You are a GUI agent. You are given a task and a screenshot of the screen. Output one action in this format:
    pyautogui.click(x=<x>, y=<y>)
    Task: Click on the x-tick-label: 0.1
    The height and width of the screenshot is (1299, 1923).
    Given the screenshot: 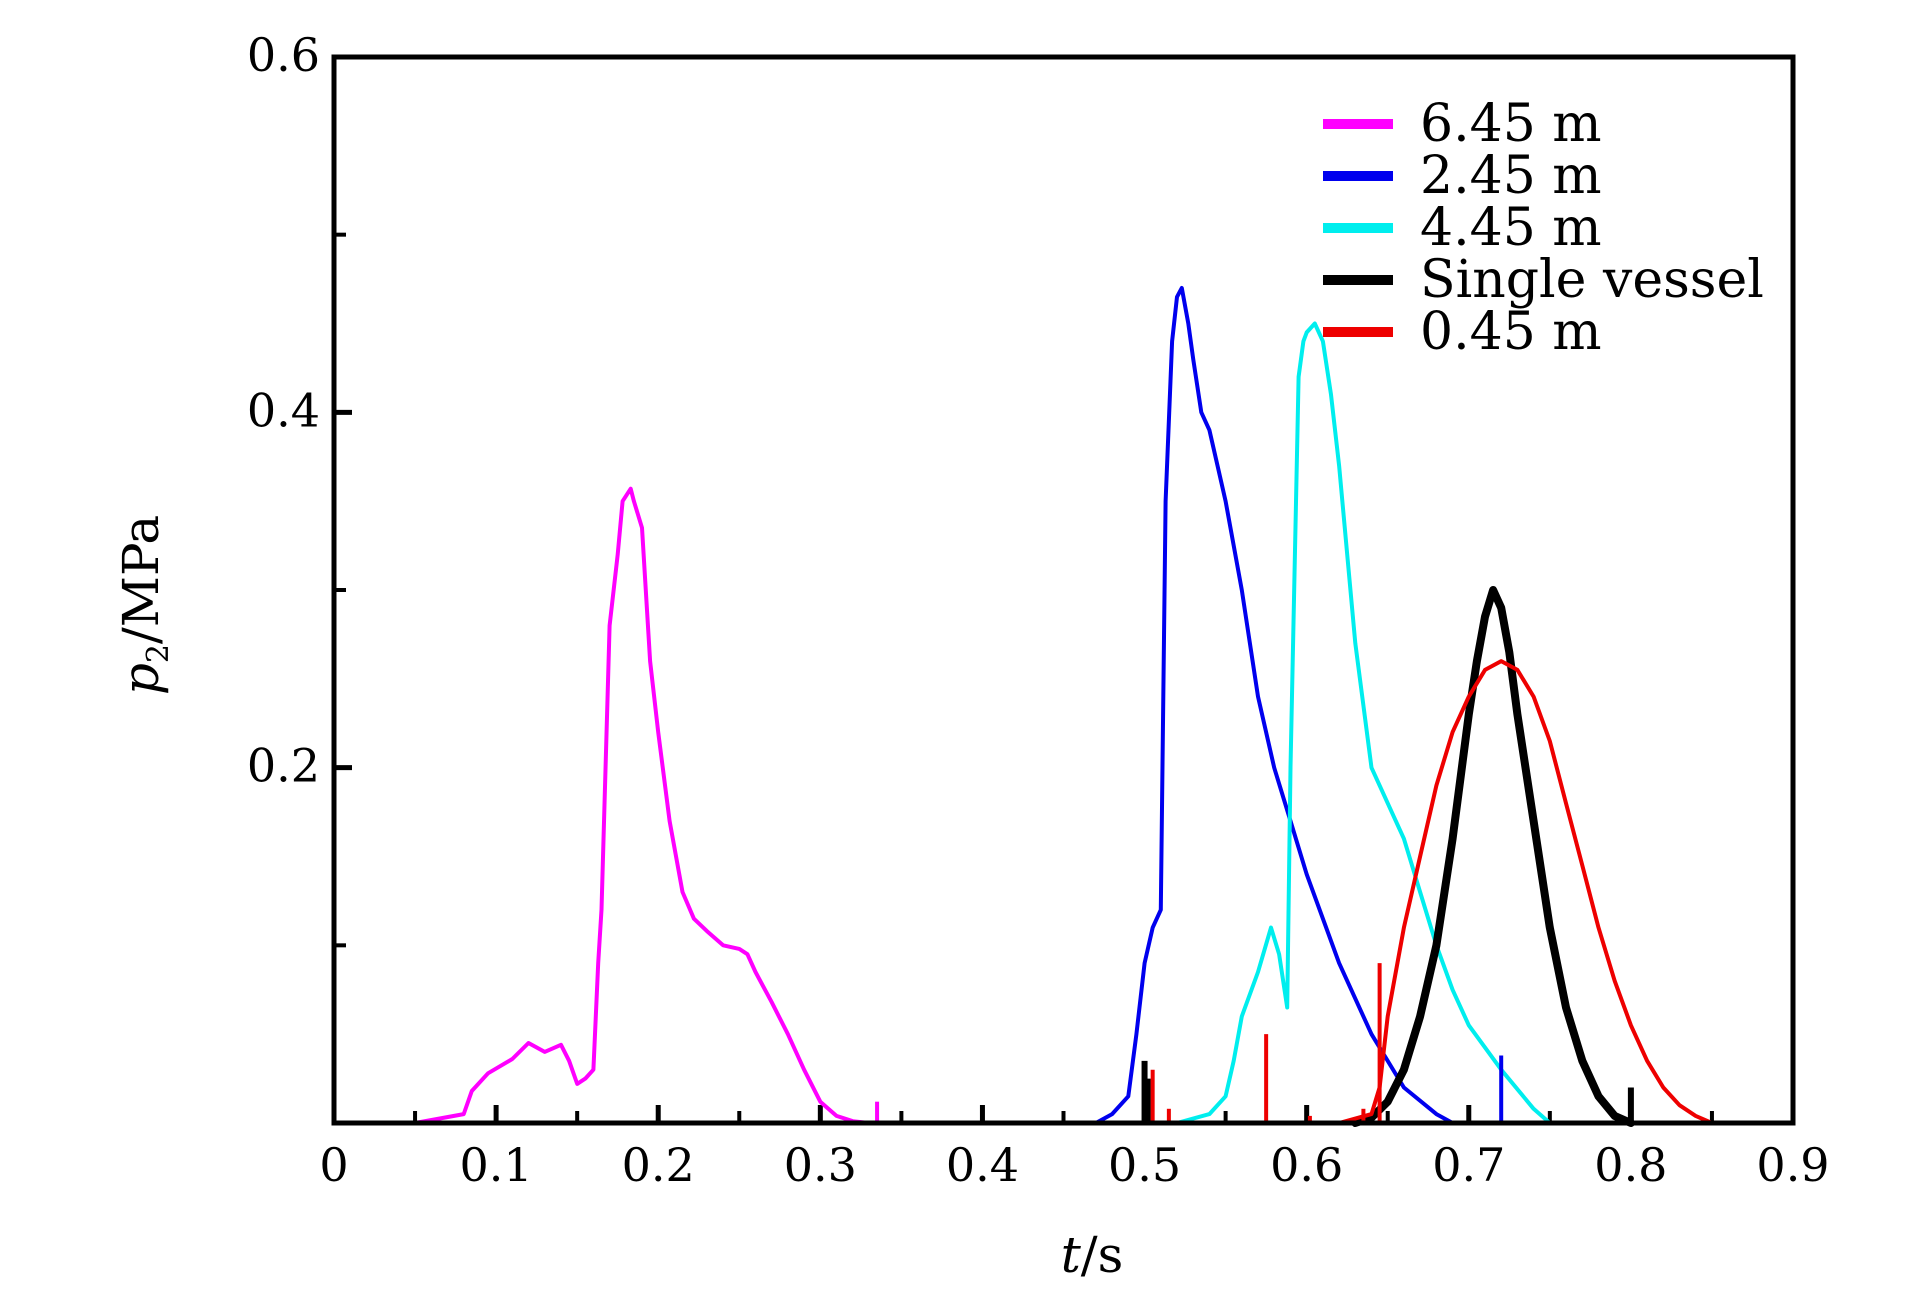 What is the action you would take?
    pyautogui.click(x=496, y=1165)
    